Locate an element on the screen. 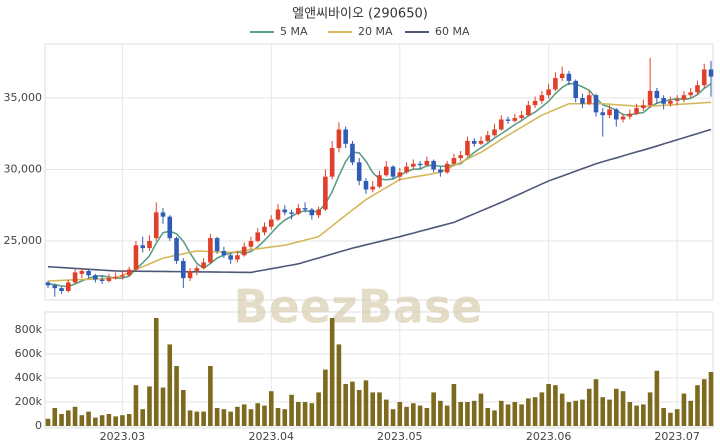 This screenshot has width=720, height=448. y-tick-label: 800k is located at coordinates (29, 329).